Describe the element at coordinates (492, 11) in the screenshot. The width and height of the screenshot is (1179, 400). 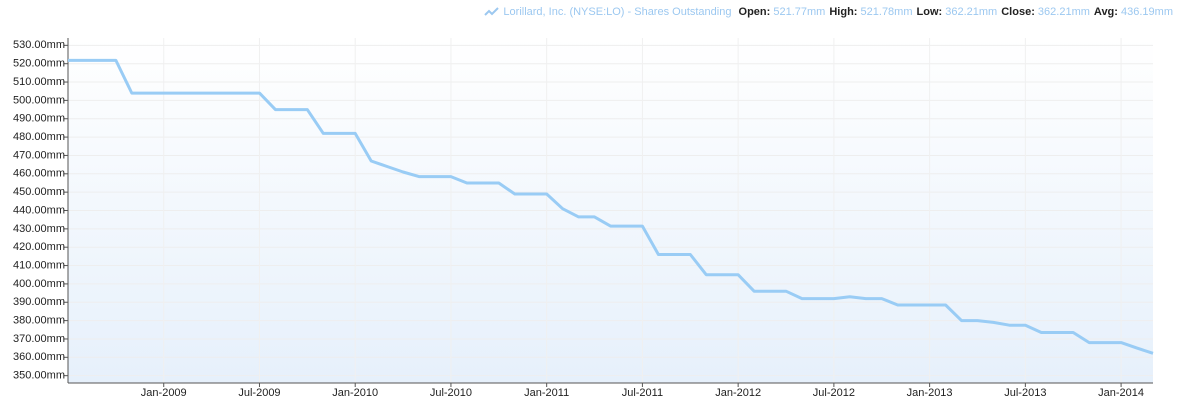
I see `series-icon` at that location.